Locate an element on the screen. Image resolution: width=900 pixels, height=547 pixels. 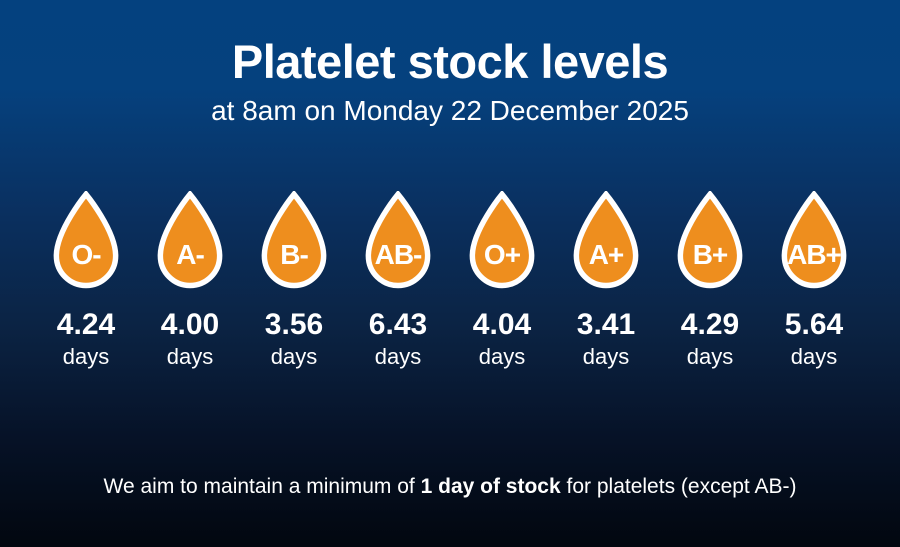
blood-group-label: AB+ is located at coordinates (814, 254).